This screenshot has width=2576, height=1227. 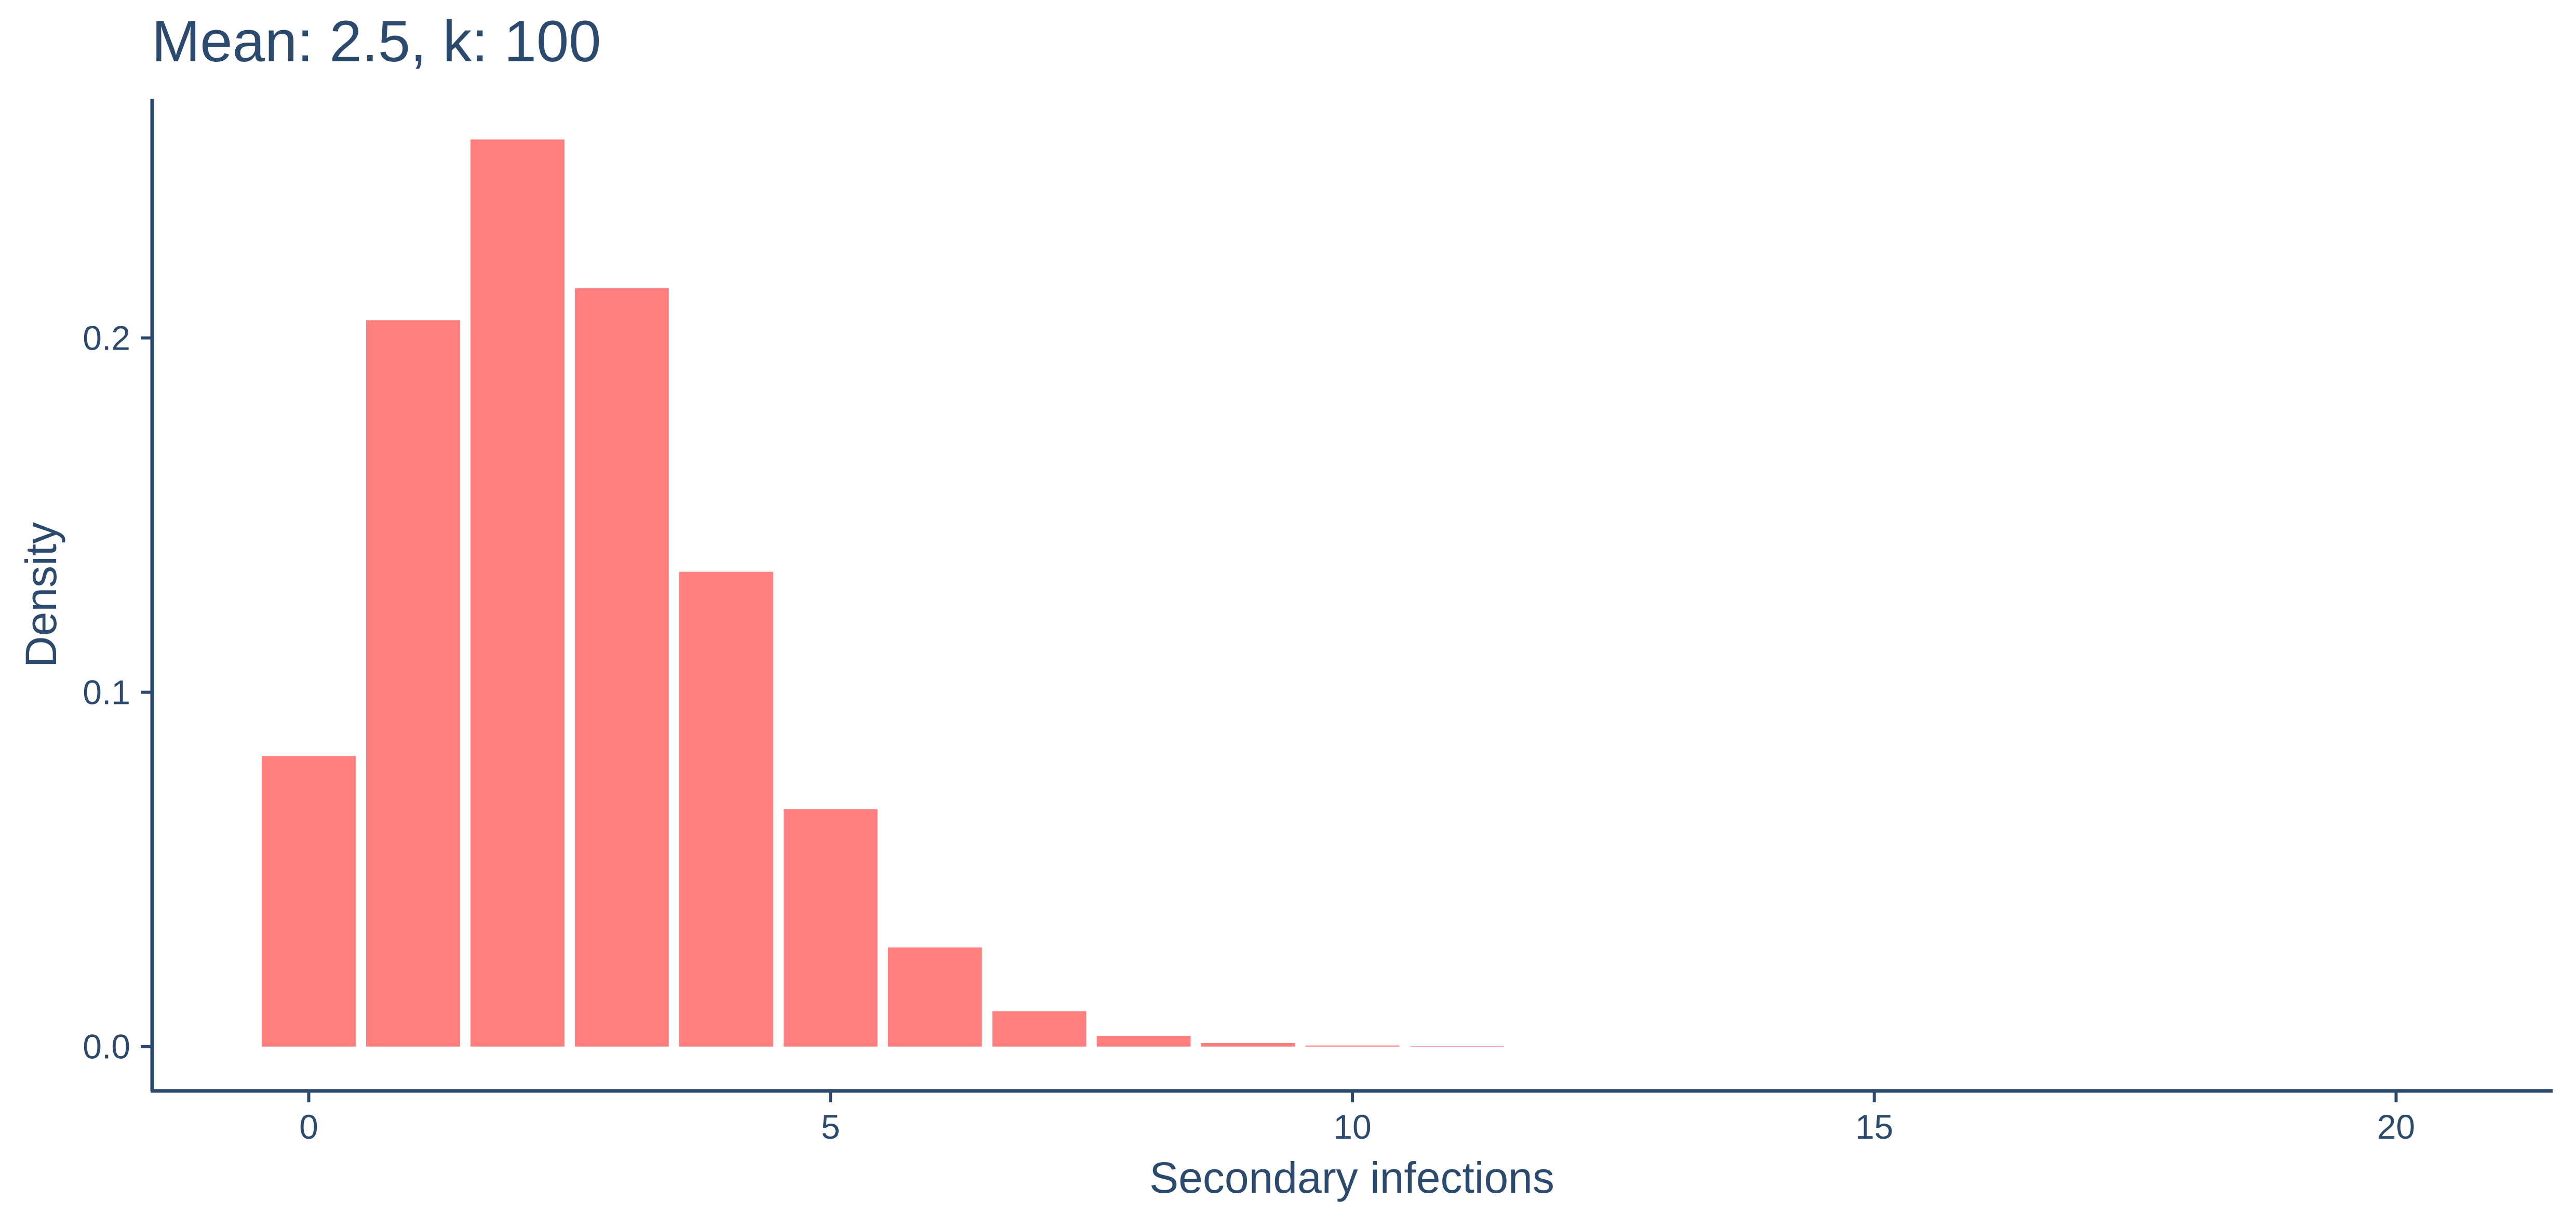 What do you see at coordinates (41, 595) in the screenshot?
I see `y-axis-title: Density` at bounding box center [41, 595].